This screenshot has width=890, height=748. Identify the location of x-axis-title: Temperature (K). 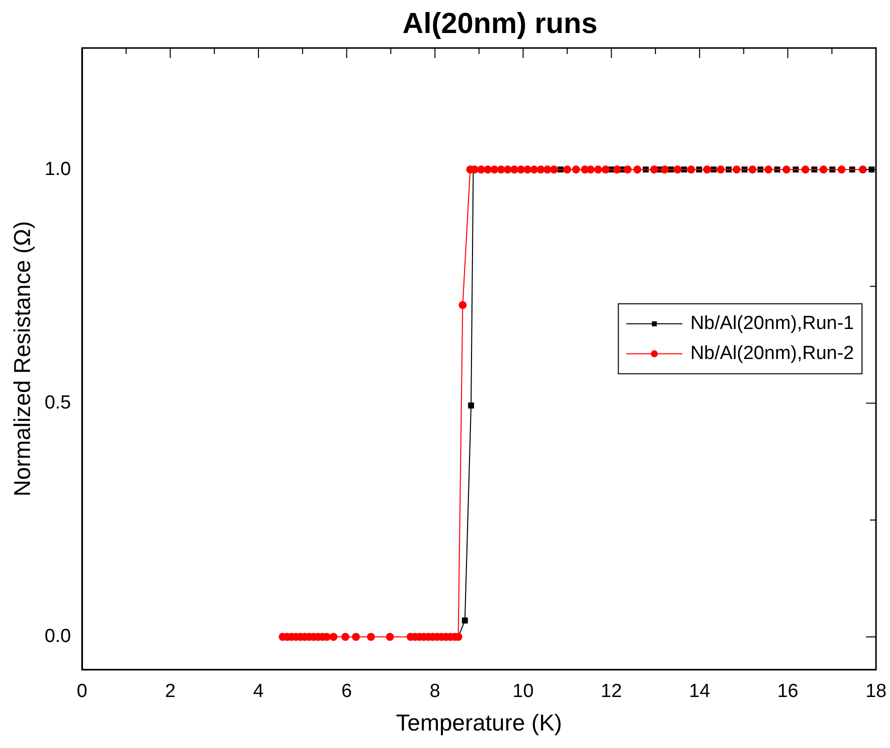
(479, 723).